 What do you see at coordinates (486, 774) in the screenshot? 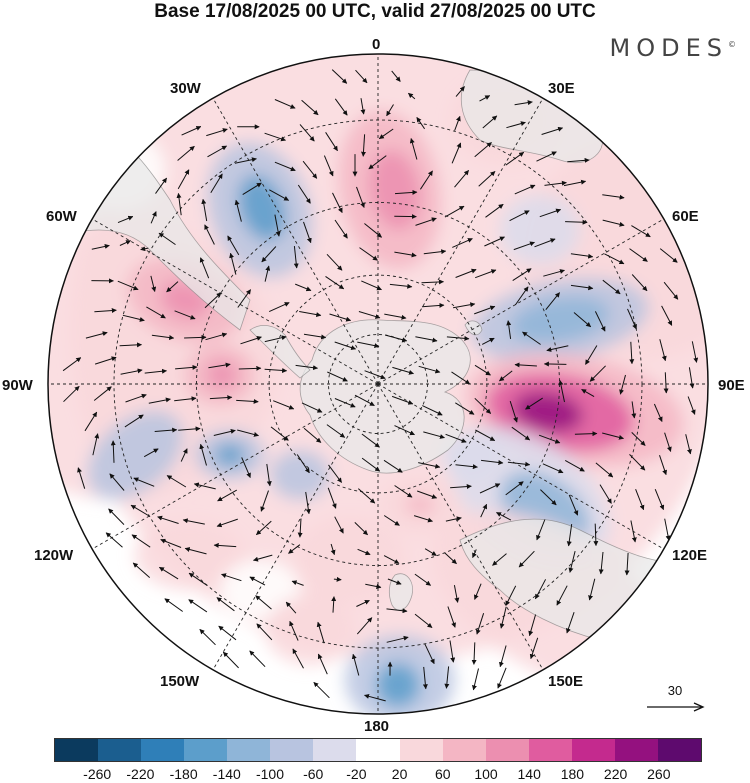
I see `colorbar-tick-label: 100` at bounding box center [486, 774].